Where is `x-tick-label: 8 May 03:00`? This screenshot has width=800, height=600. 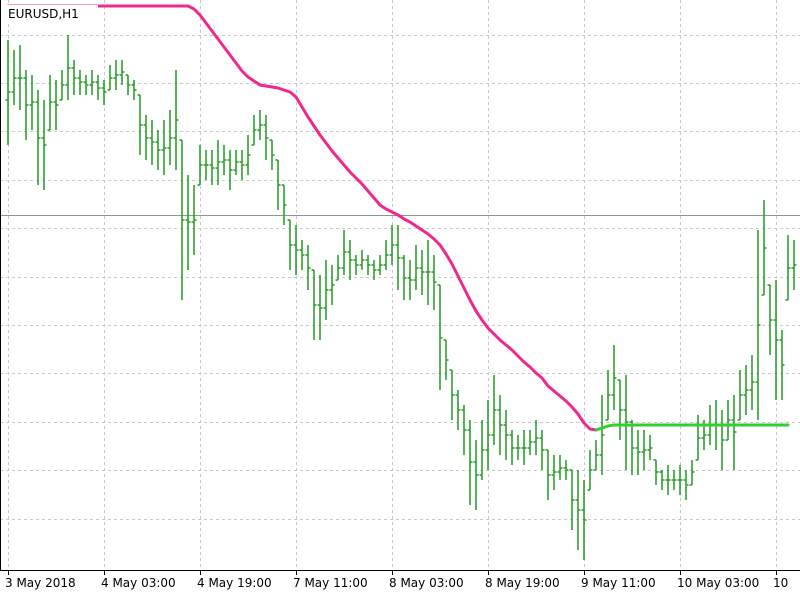
x-tick-label: 8 May 03:00 is located at coordinates (426, 583).